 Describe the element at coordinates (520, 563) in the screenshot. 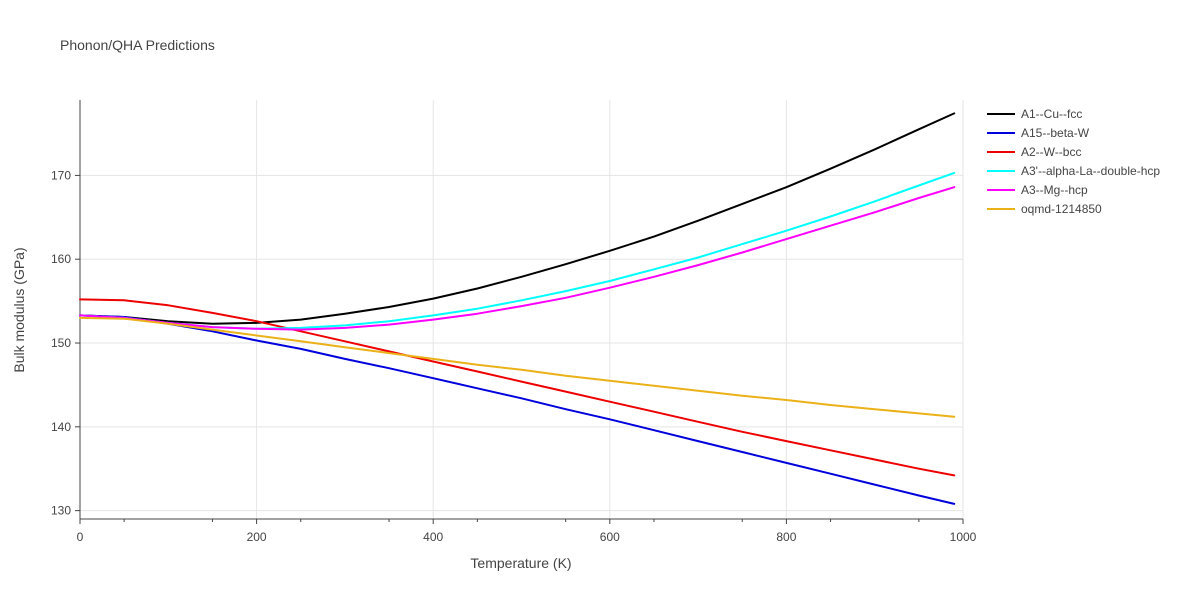

I see `x-axis-label: Temperature (K)` at that location.